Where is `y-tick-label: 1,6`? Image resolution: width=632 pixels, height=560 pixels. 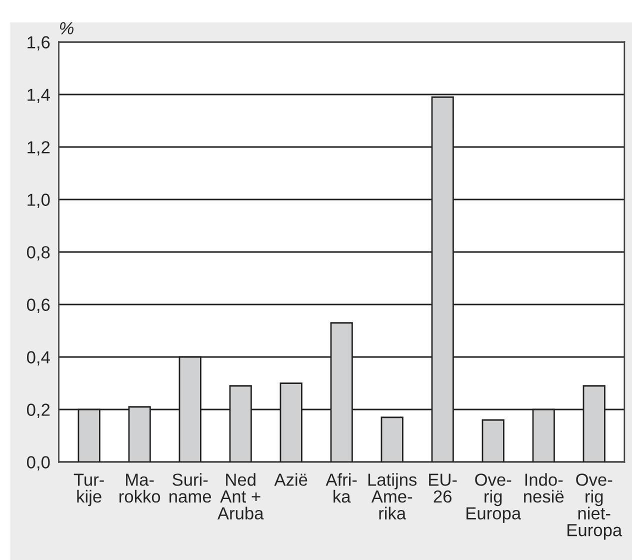
y-tick-label: 1,6 is located at coordinates (39, 43).